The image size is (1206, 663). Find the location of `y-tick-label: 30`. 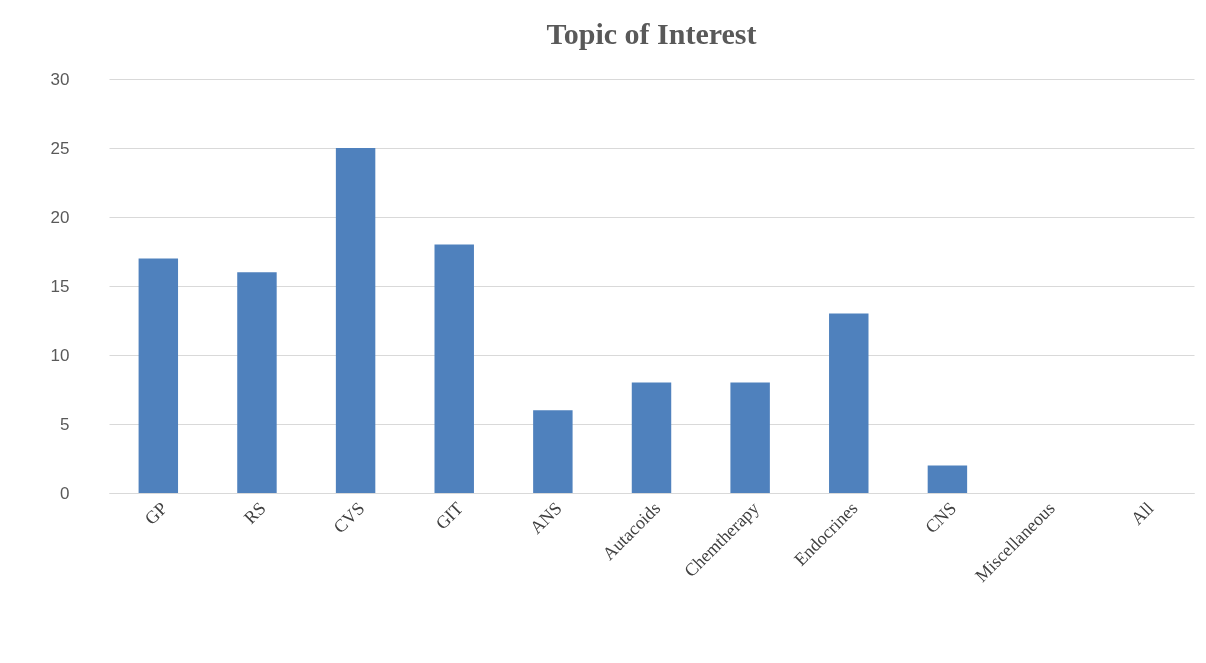

y-tick-label: 30 is located at coordinates (60, 79).